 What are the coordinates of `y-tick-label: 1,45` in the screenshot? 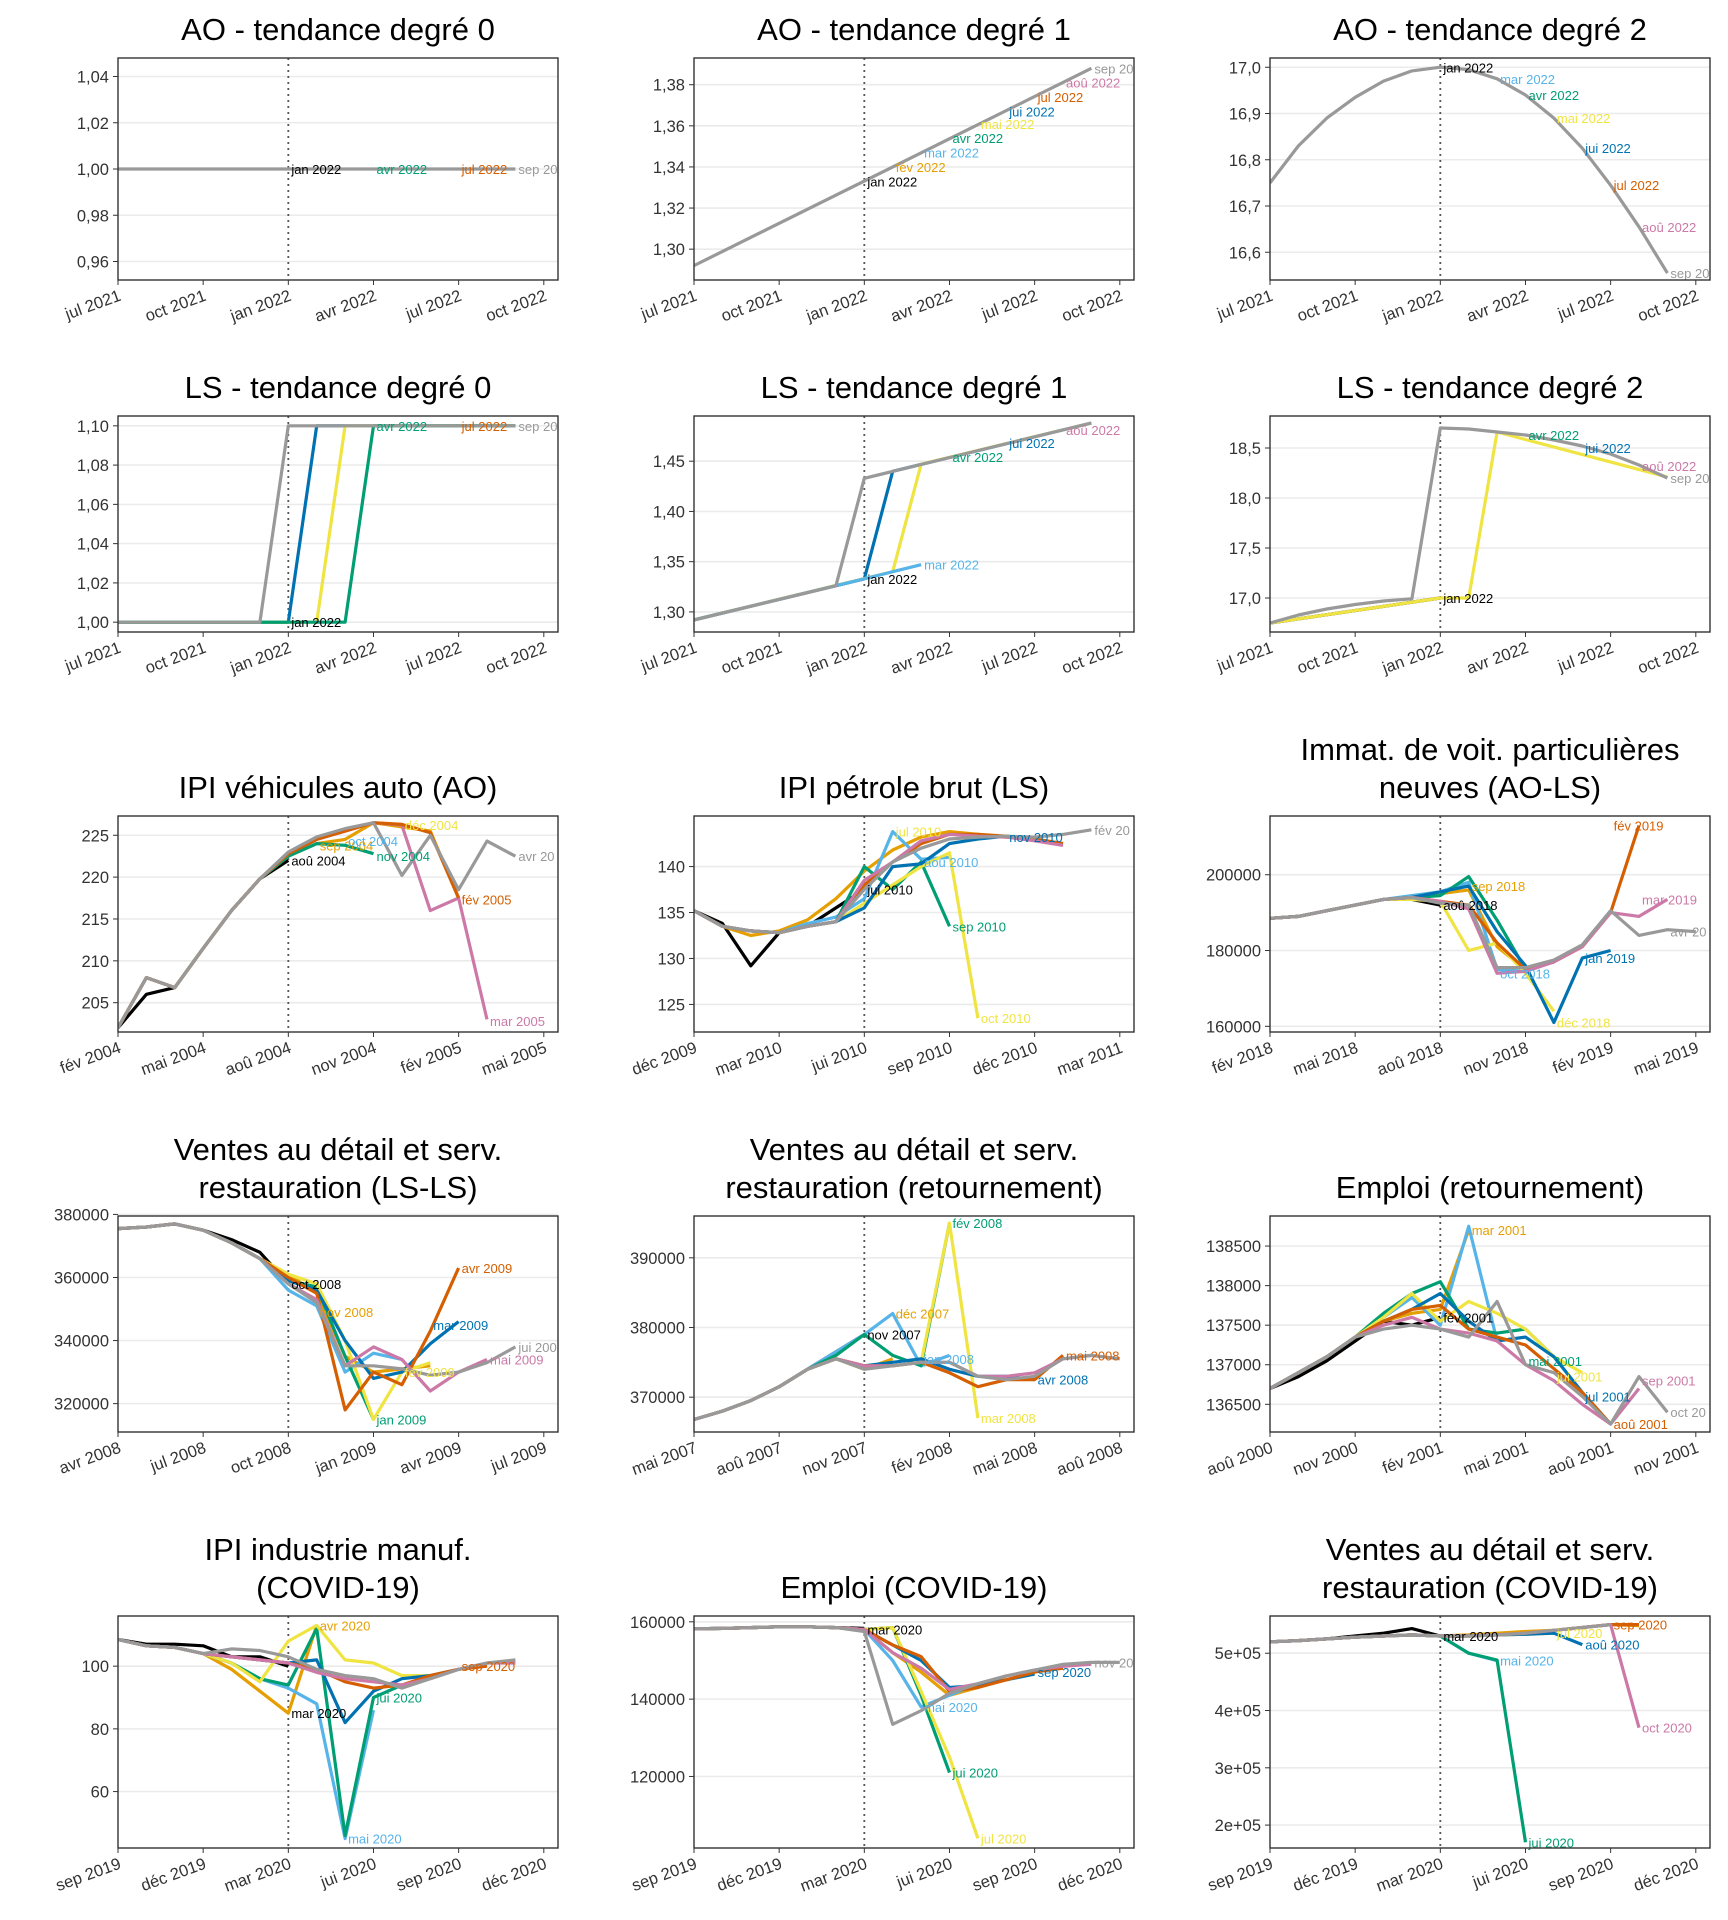 It's located at (669, 462).